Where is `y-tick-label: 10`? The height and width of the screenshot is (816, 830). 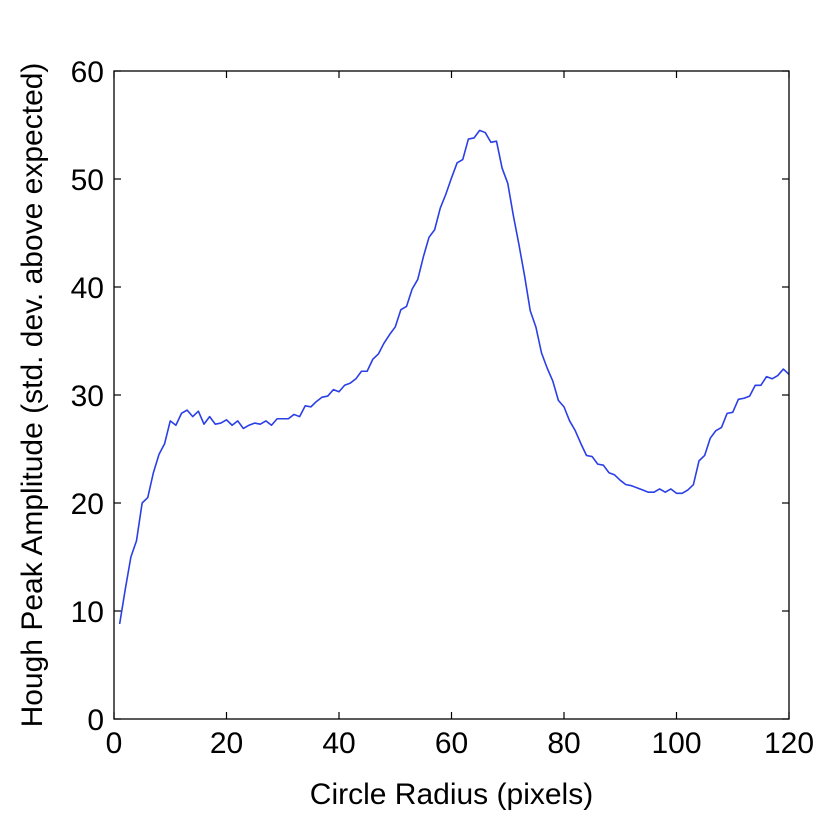 y-tick-label: 10 is located at coordinates (87, 612).